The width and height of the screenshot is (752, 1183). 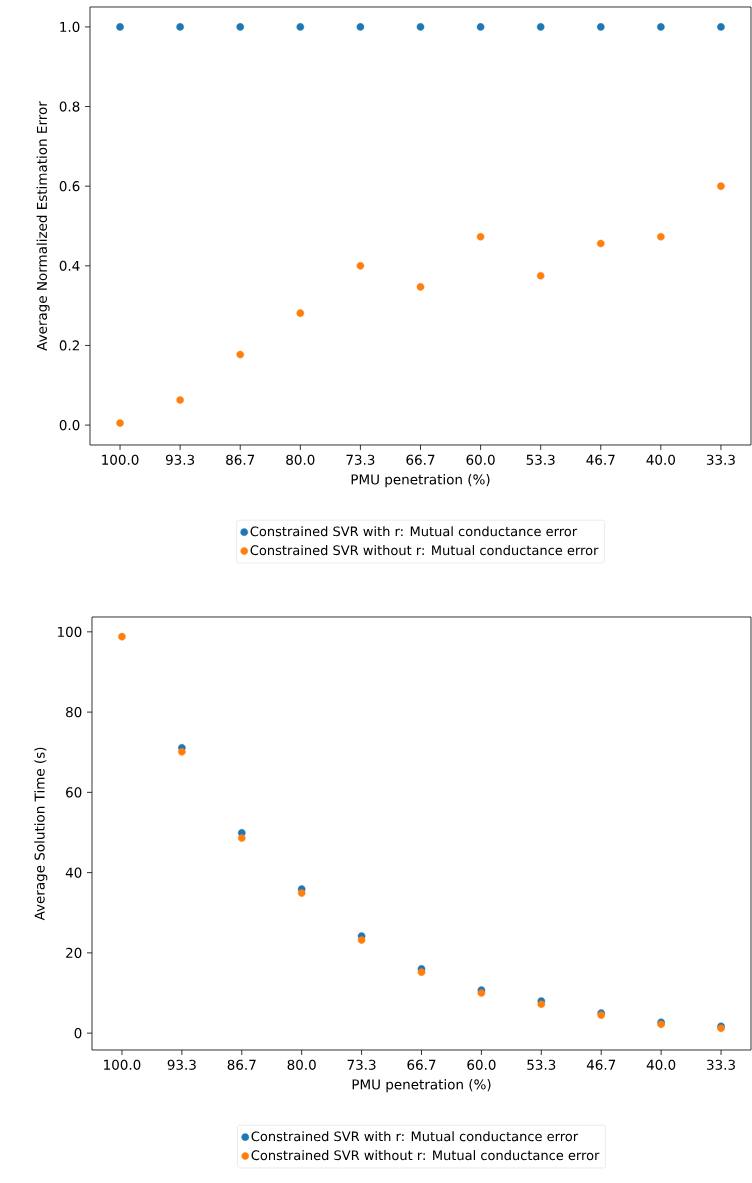 I want to click on y-axis-title: Average Normalized Estimation Error, so click(x=43, y=226).